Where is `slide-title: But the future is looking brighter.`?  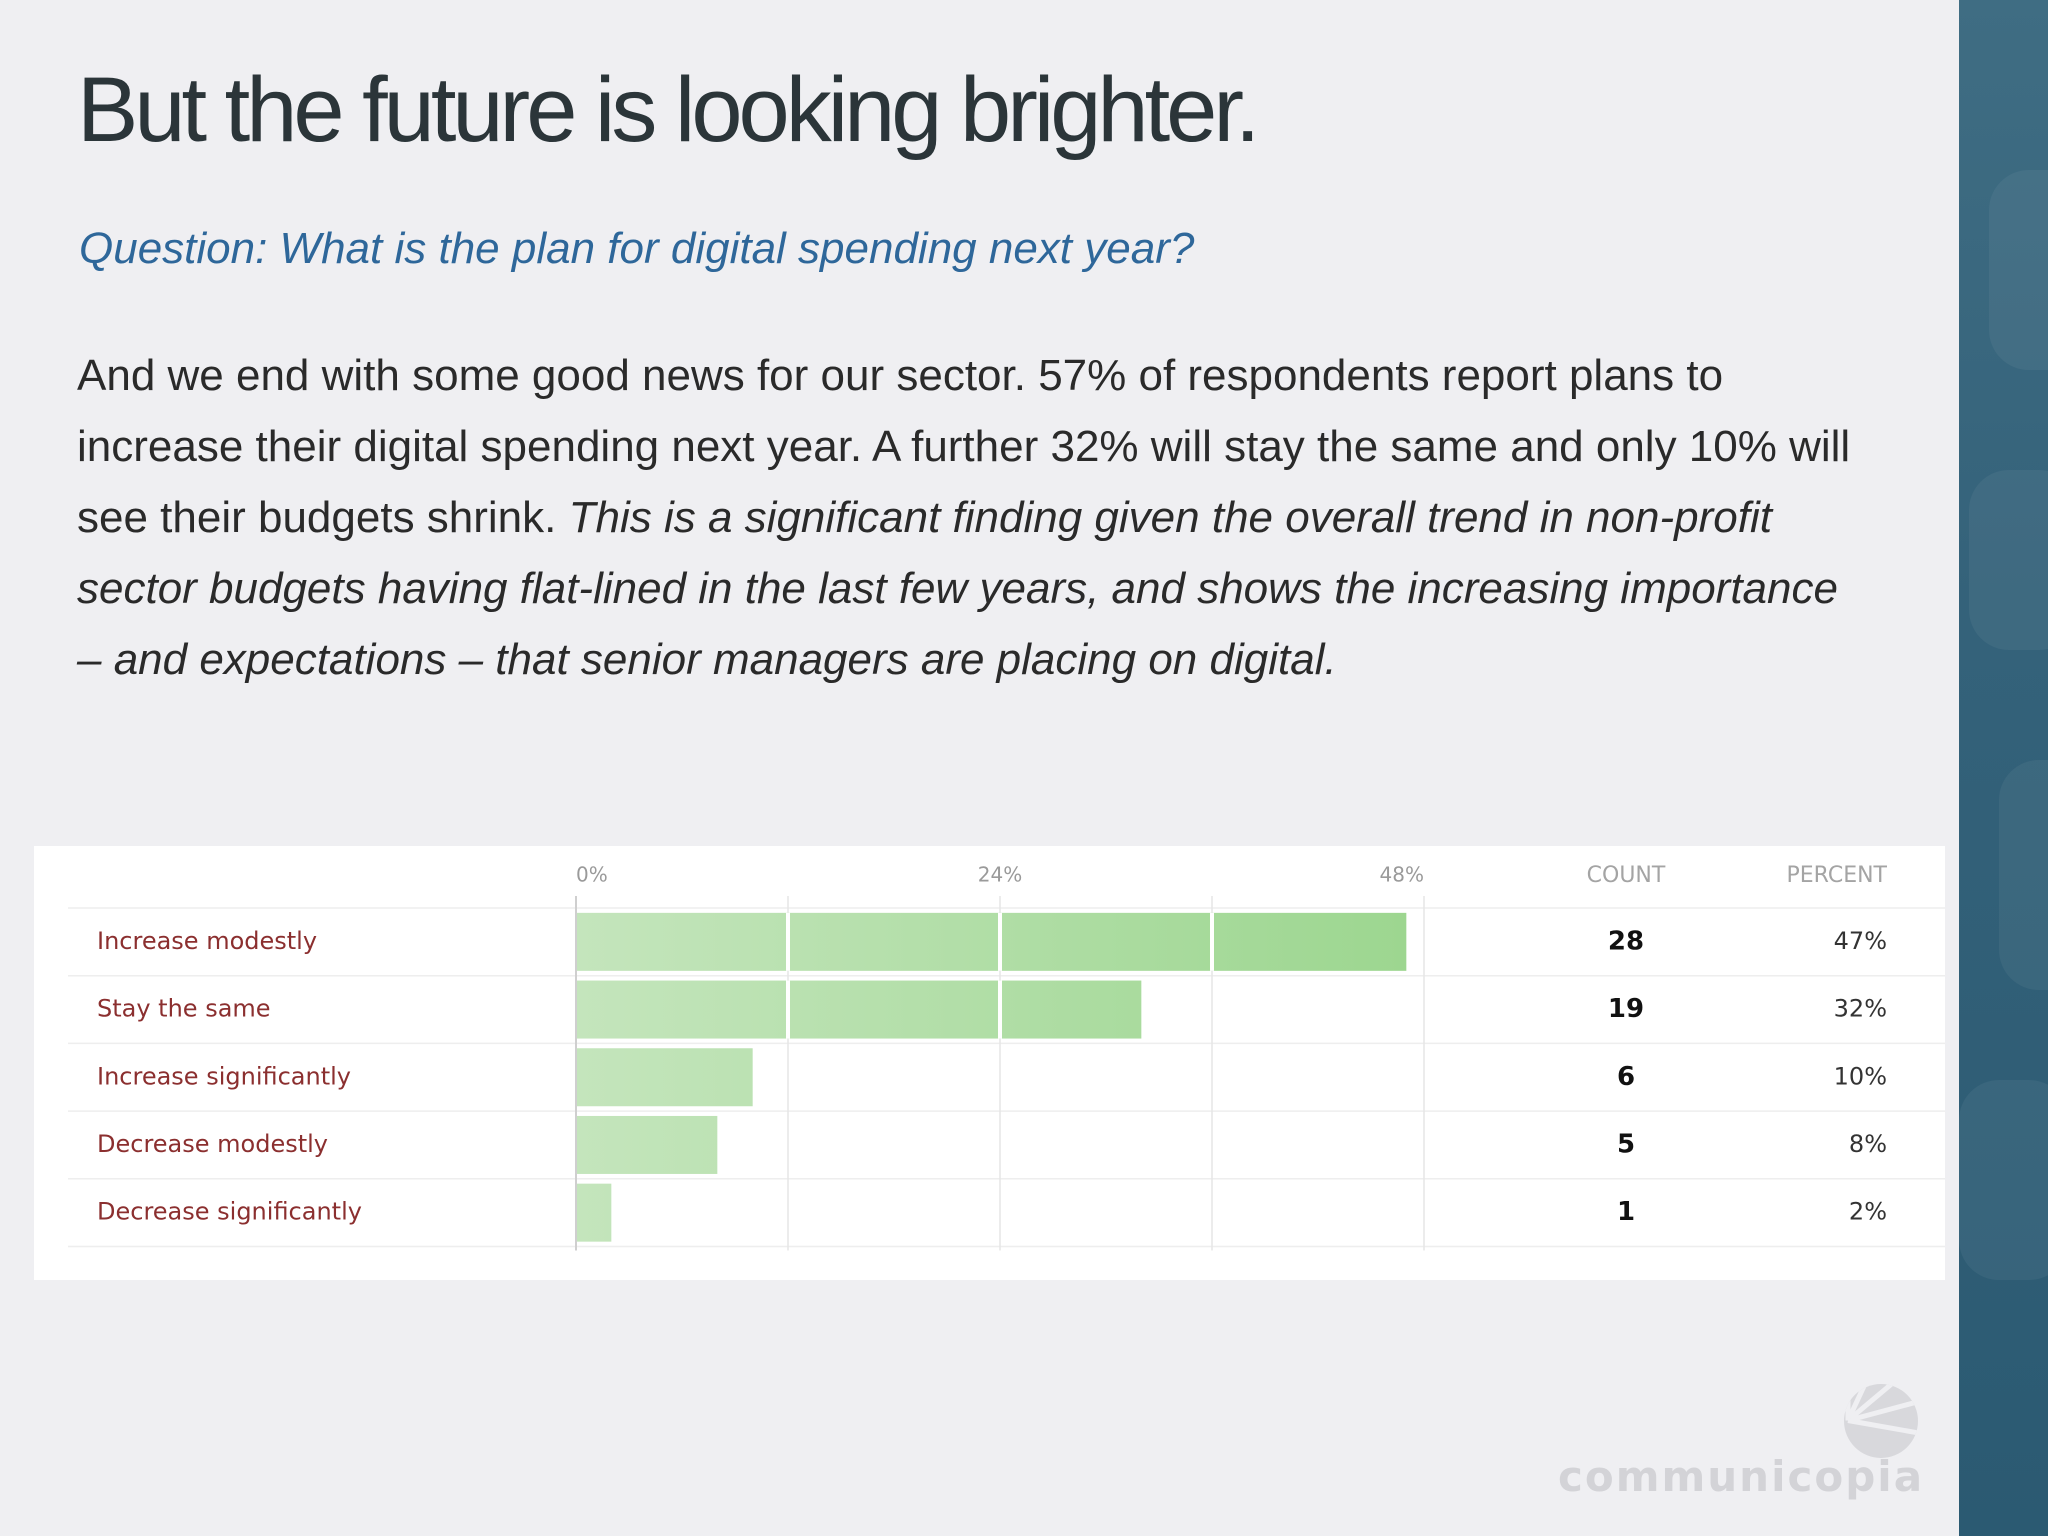
slide-title: But the future is looking brighter. is located at coordinates (668, 110).